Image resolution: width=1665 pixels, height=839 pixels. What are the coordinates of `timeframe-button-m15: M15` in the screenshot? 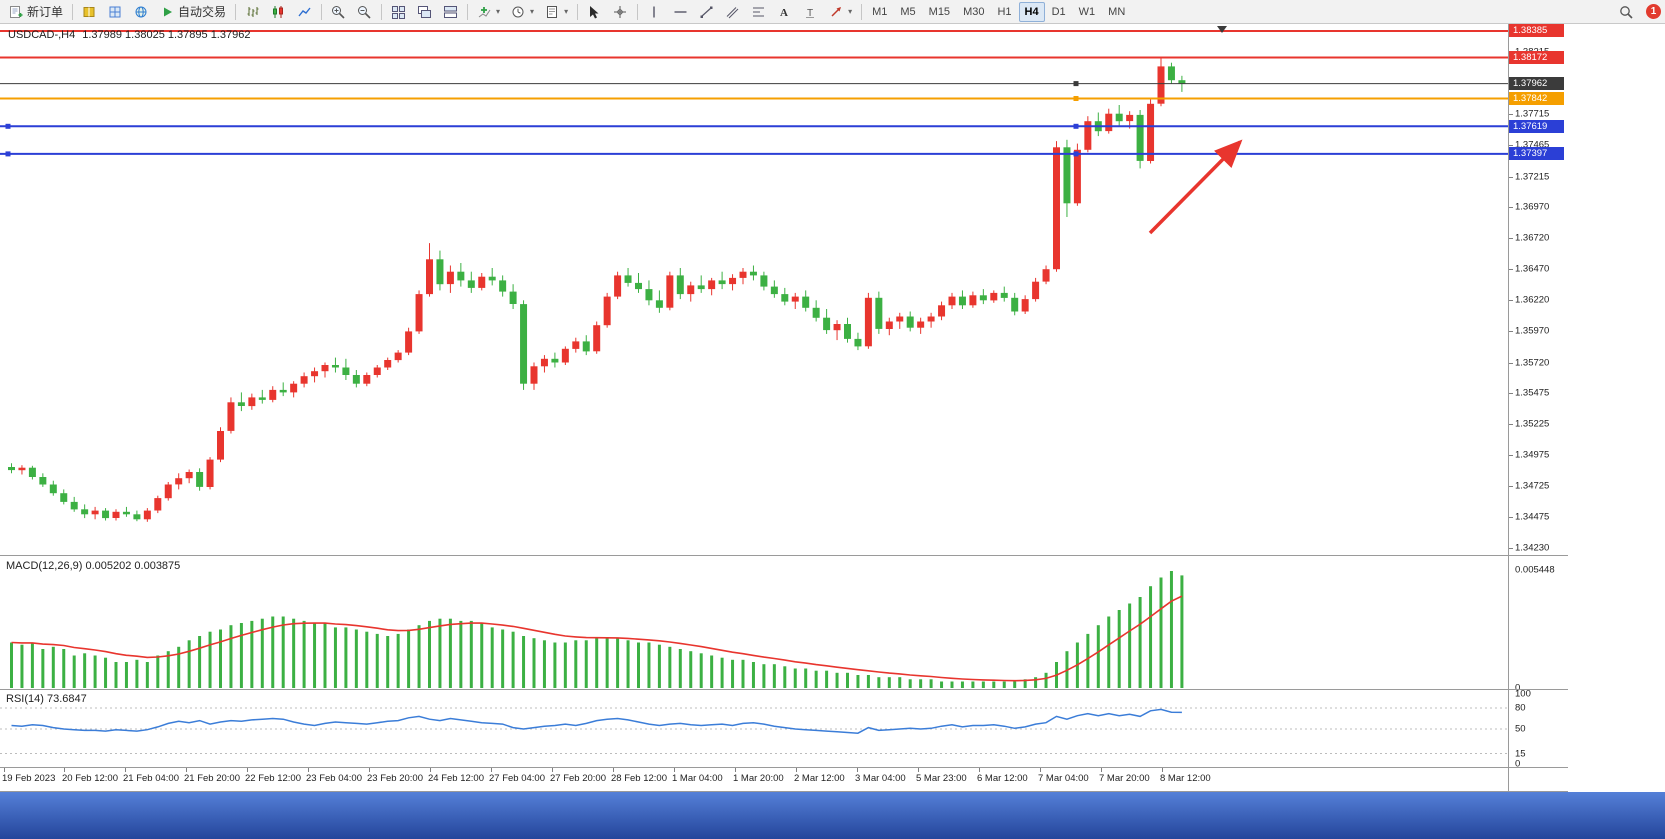 It's located at (939, 11).